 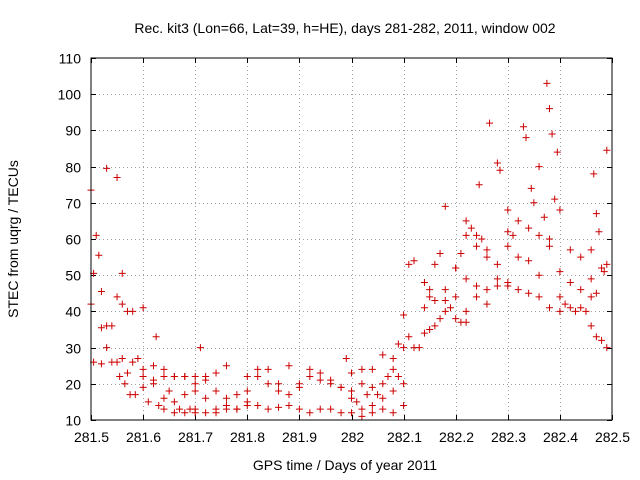 What do you see at coordinates (73, 349) in the screenshot?
I see `y-tick-label: 30` at bounding box center [73, 349].